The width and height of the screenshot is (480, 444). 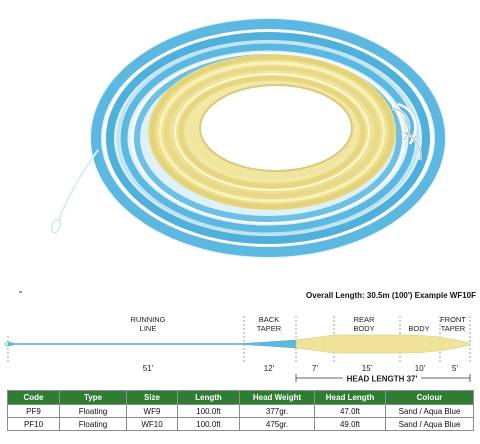 What do you see at coordinates (148, 319) in the screenshot?
I see `running-line-label-1: RUNNING` at bounding box center [148, 319].